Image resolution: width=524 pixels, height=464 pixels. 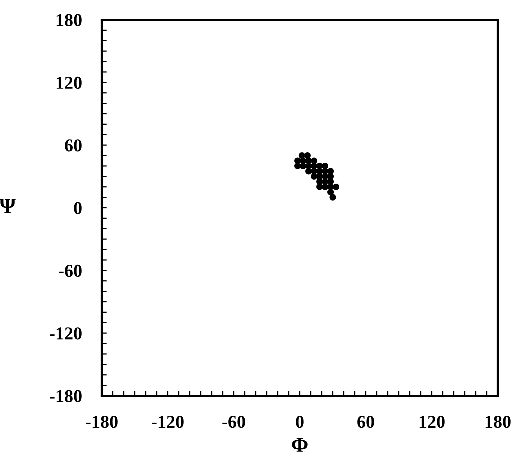 What do you see at coordinates (8, 206) in the screenshot?
I see `y-axis-title: Ψ` at bounding box center [8, 206].